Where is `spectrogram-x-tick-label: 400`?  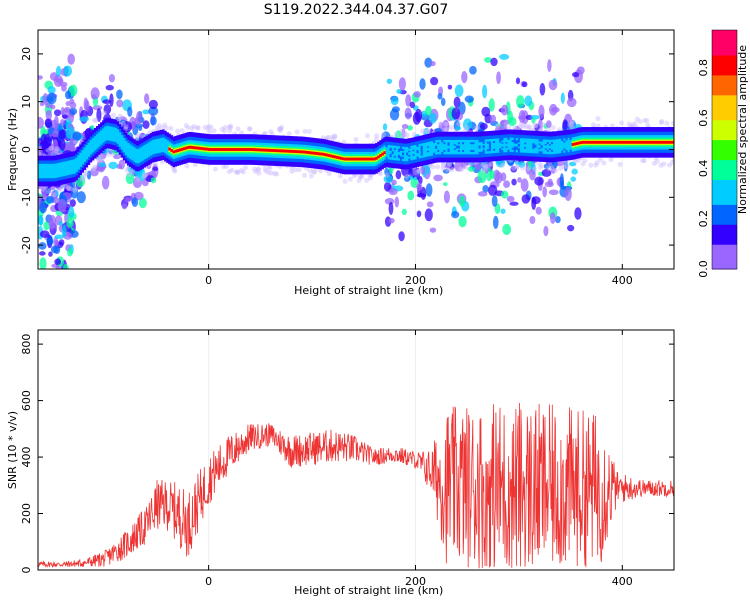
spectrogram-x-tick-label: 400 is located at coordinates (622, 280).